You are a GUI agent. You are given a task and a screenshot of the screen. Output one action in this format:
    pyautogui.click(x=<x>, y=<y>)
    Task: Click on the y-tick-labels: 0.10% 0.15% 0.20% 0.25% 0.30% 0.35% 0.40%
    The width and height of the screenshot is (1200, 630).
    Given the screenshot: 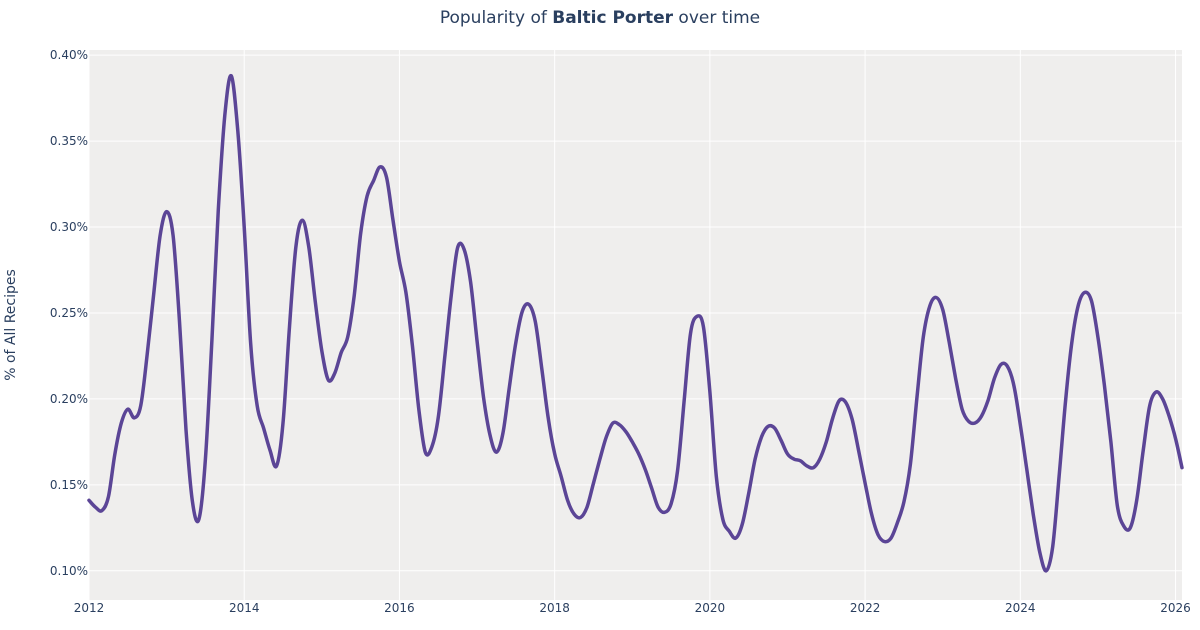 What is the action you would take?
    pyautogui.click(x=69, y=313)
    